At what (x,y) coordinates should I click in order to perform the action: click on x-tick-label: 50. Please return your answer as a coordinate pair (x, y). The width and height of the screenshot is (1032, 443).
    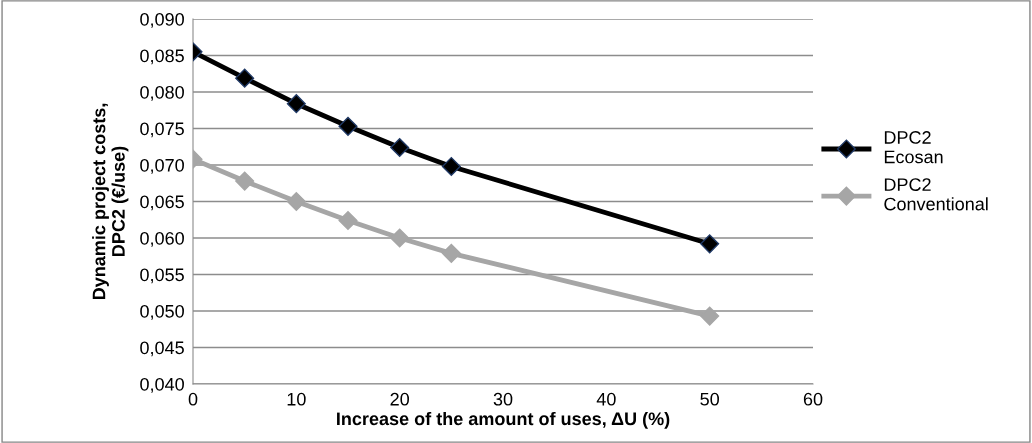
    Looking at the image, I should click on (709, 399).